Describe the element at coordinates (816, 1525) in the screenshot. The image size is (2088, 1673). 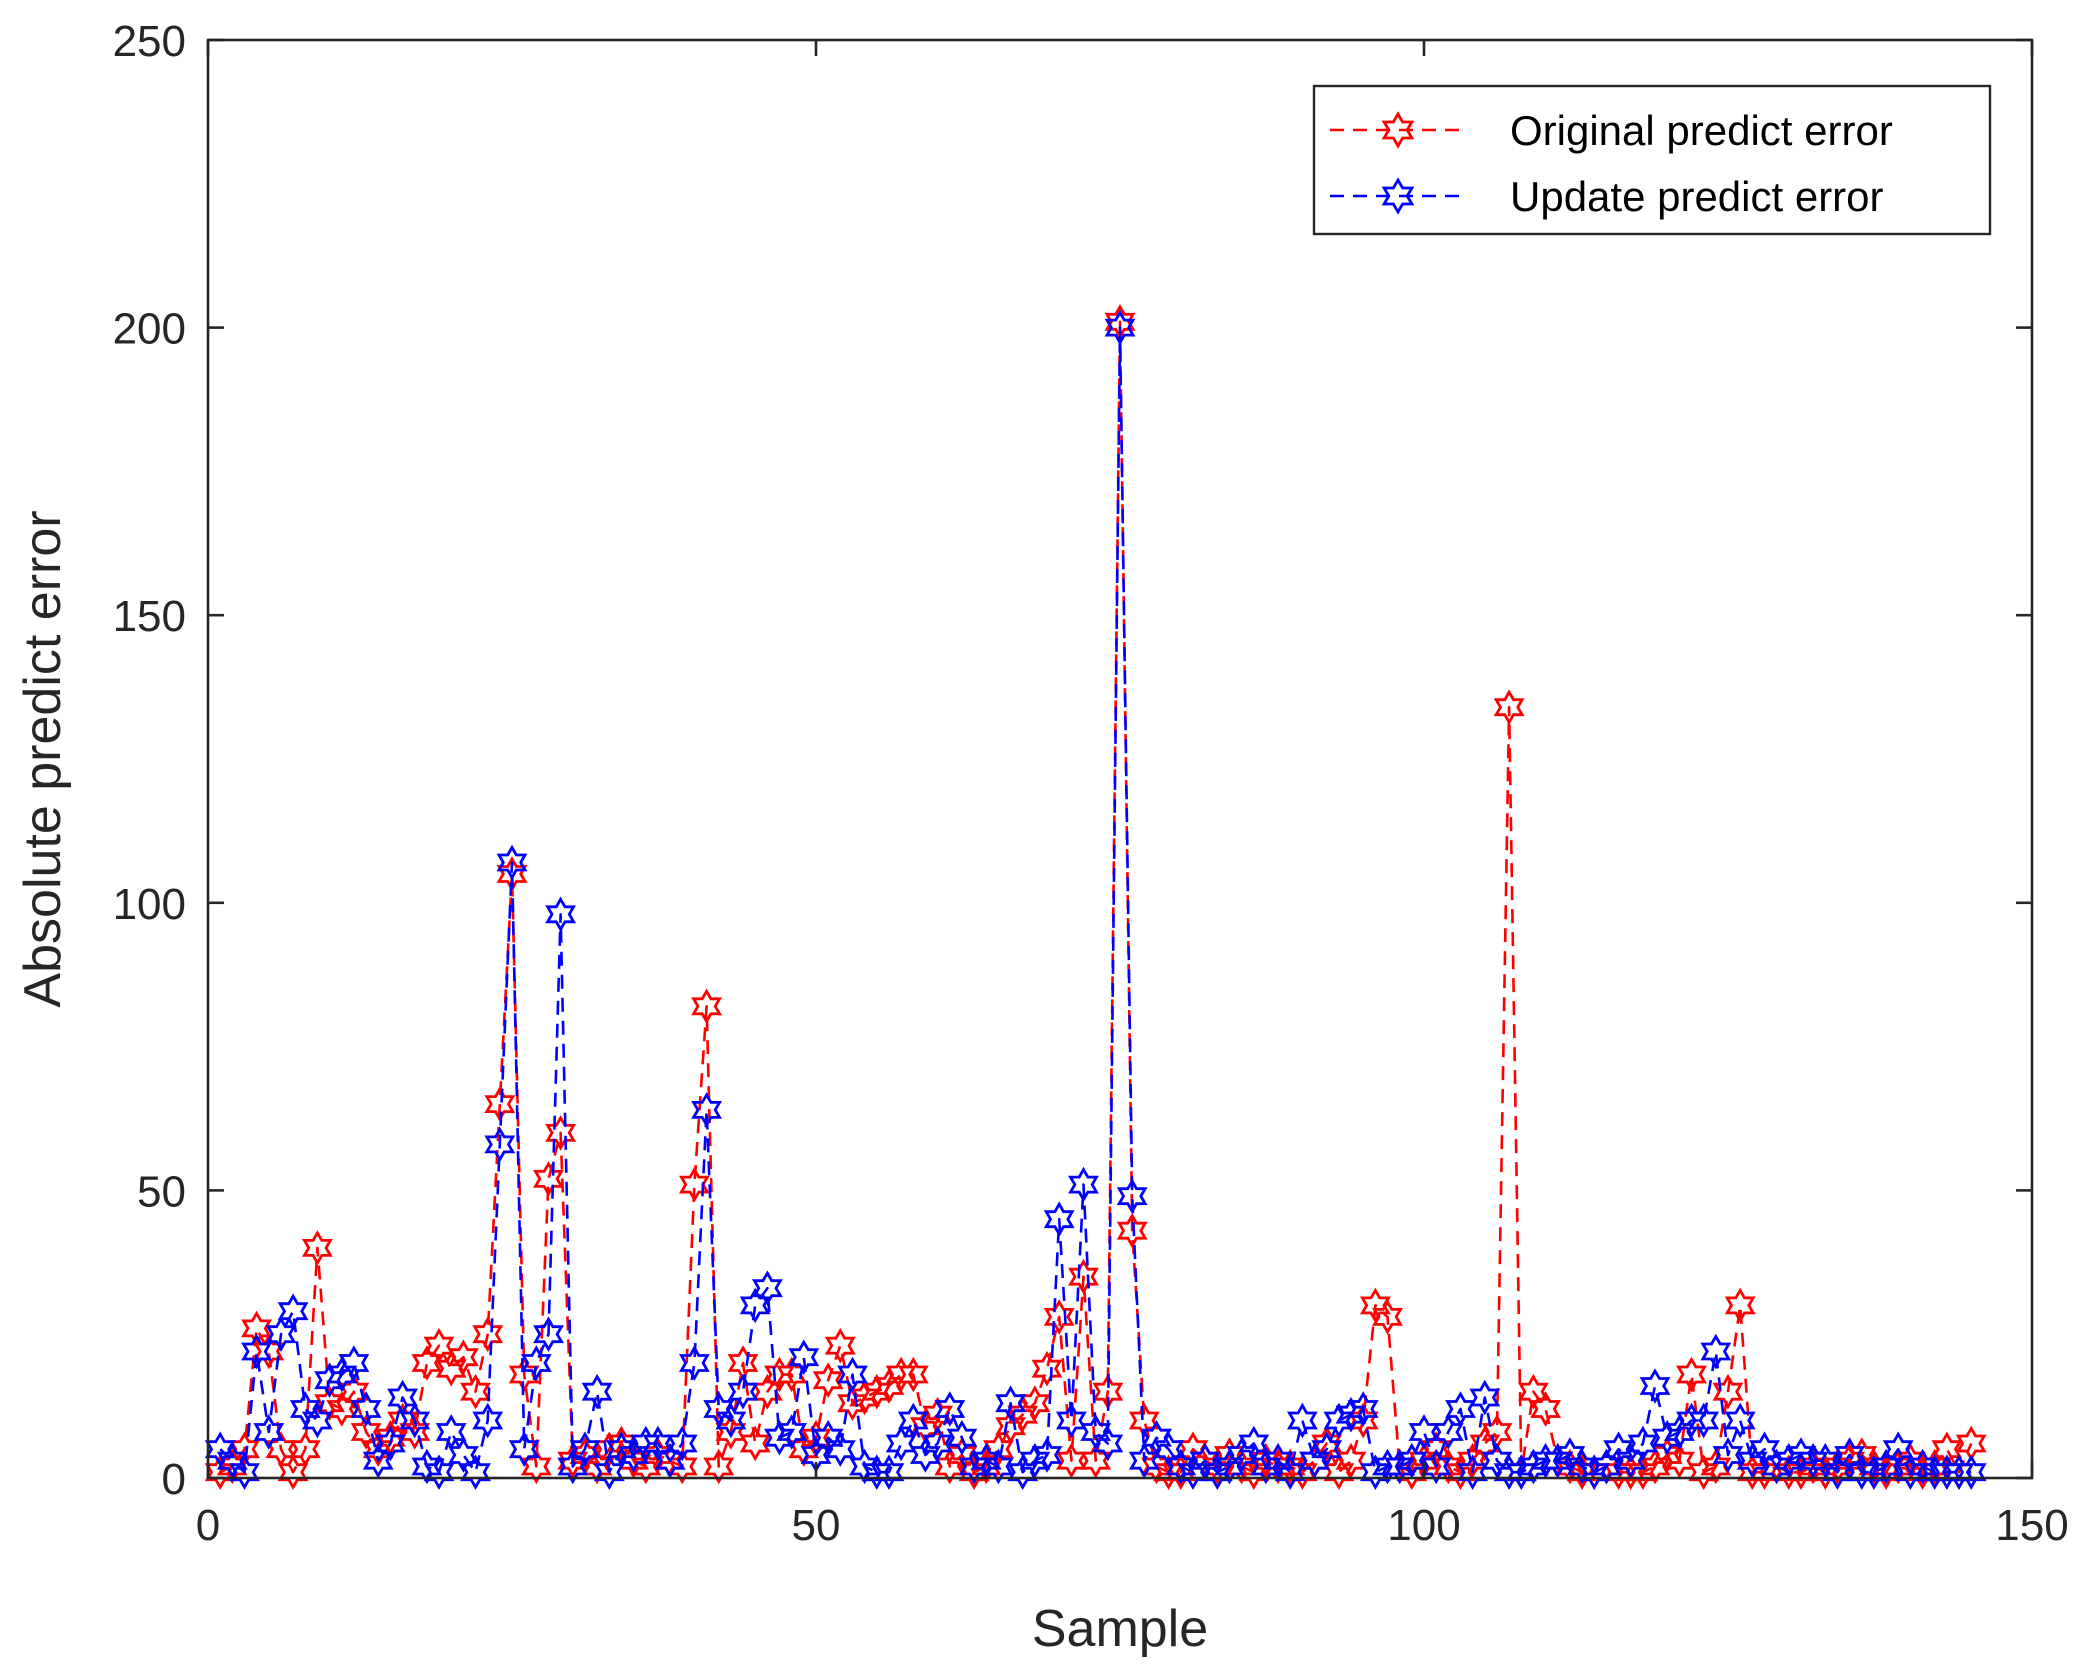
I see `x-tick-label: 50` at that location.